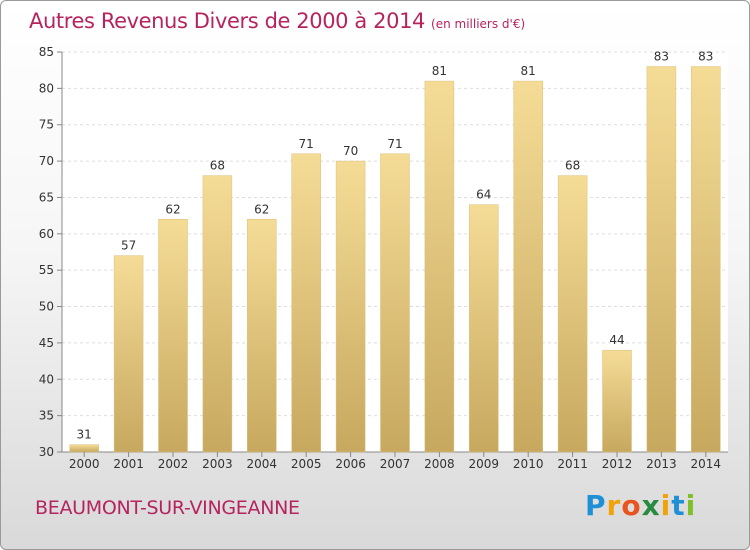 This screenshot has width=750, height=550. I want to click on logo-letter: t, so click(678, 505).